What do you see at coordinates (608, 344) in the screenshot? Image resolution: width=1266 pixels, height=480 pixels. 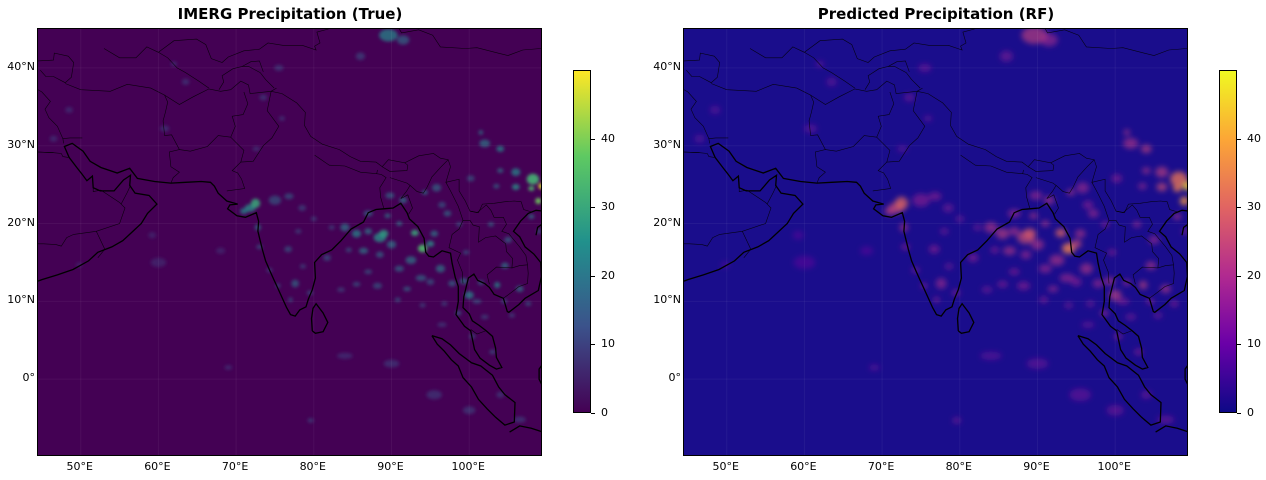 I see `colorbar-tick-label: 10` at bounding box center [608, 344].